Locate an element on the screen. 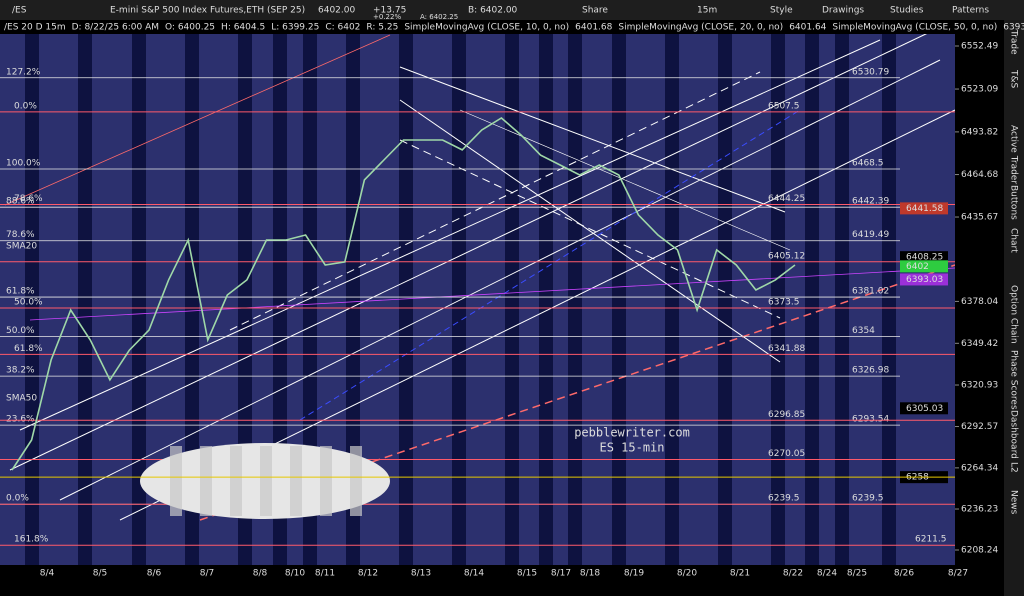 The width and height of the screenshot is (1024, 596). side-tab: Phase Scores is located at coordinates (1014, 380).